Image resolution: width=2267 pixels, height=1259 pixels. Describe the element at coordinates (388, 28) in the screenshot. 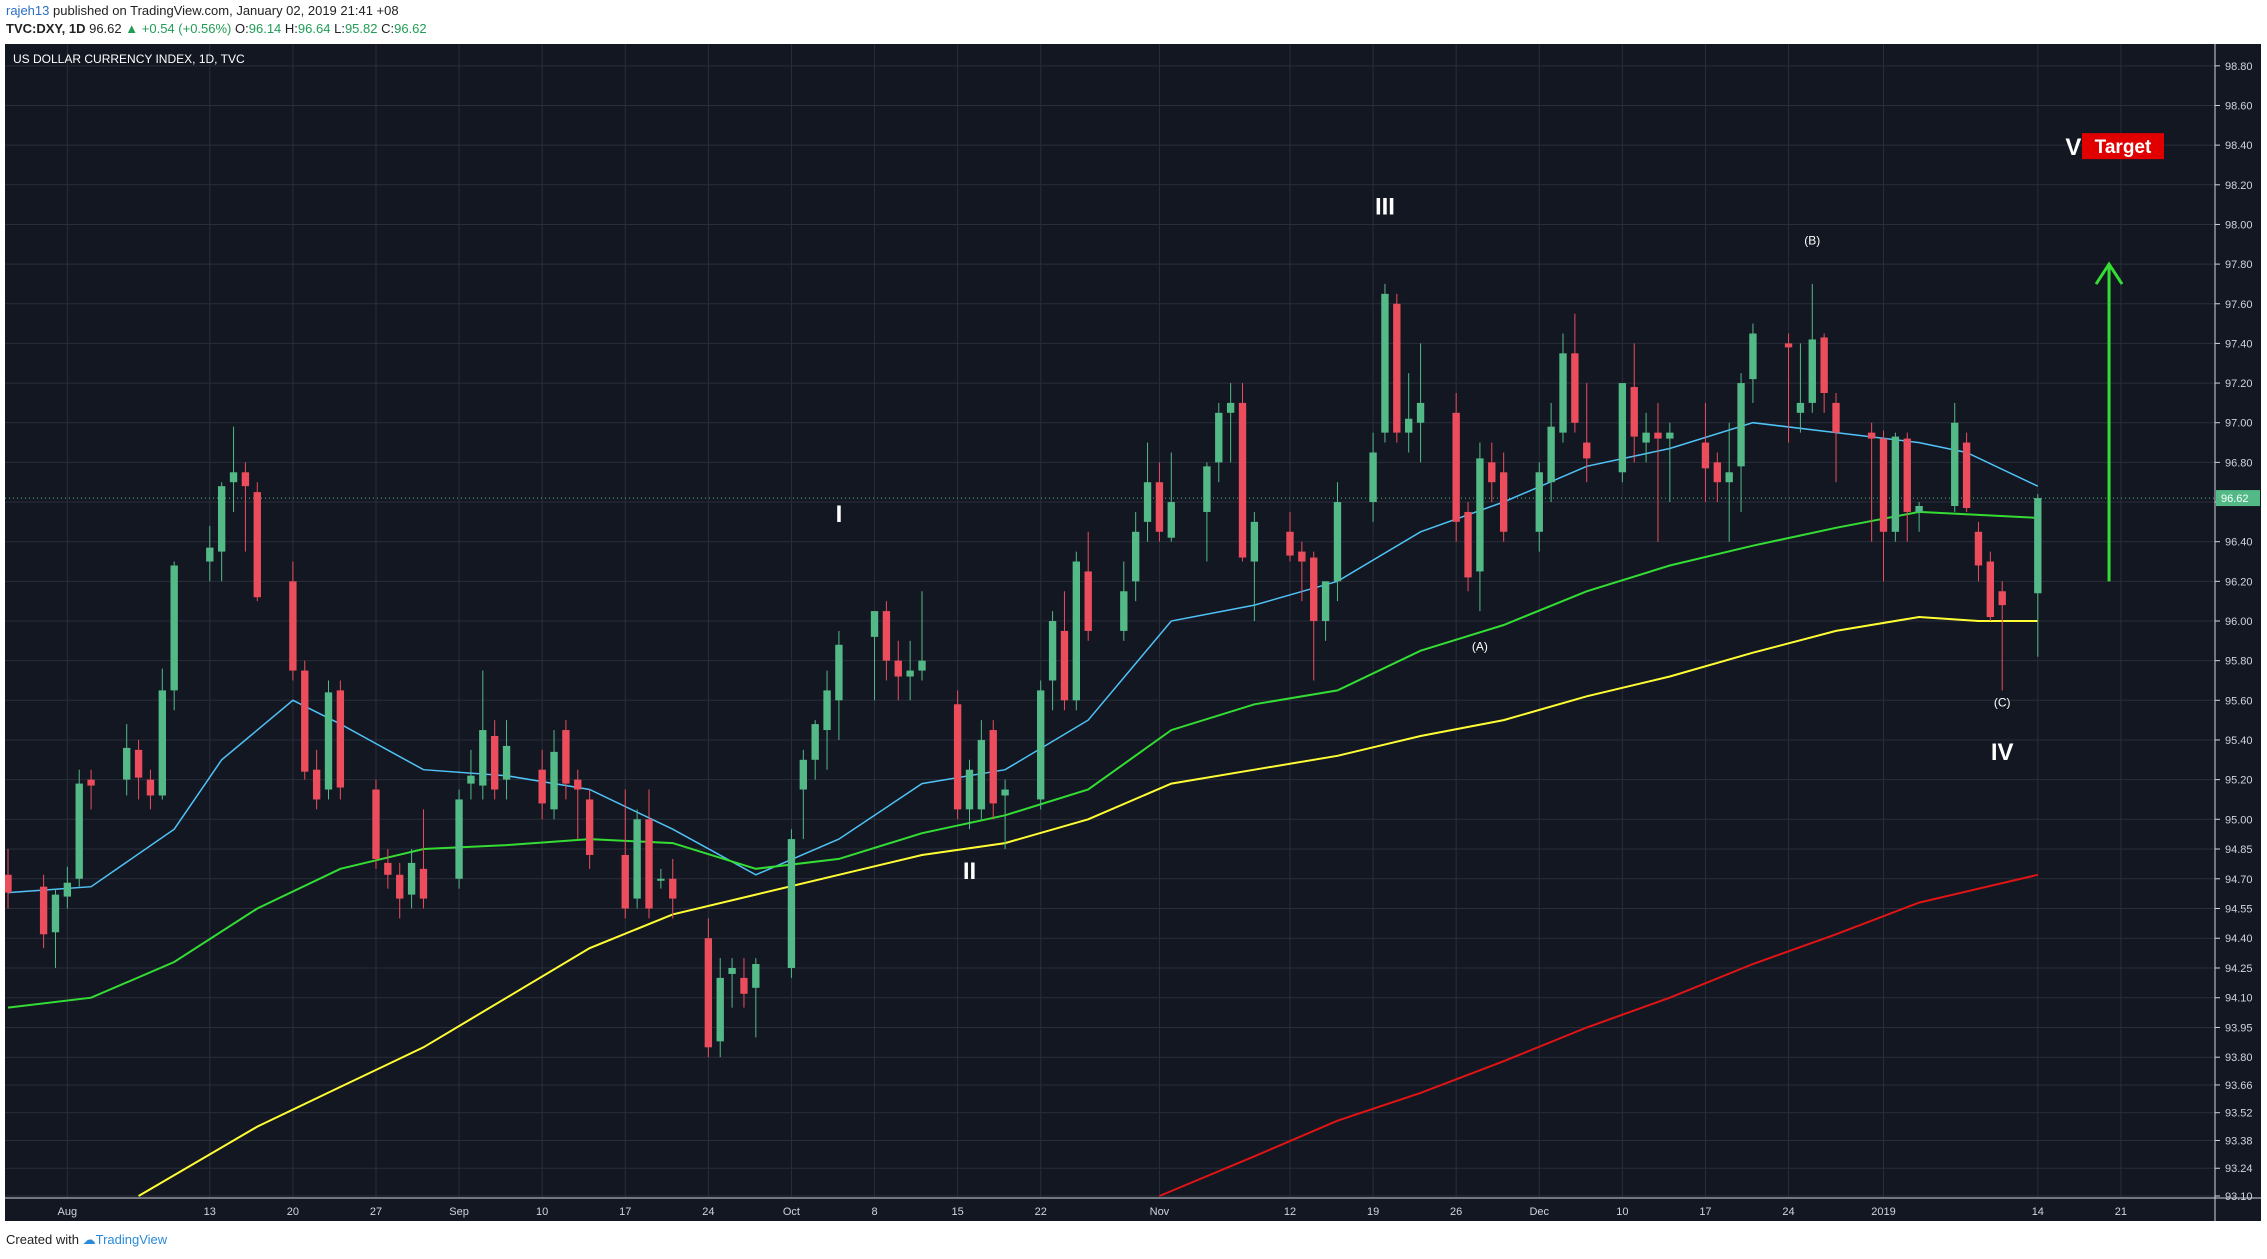

I see `close-label: C:` at that location.